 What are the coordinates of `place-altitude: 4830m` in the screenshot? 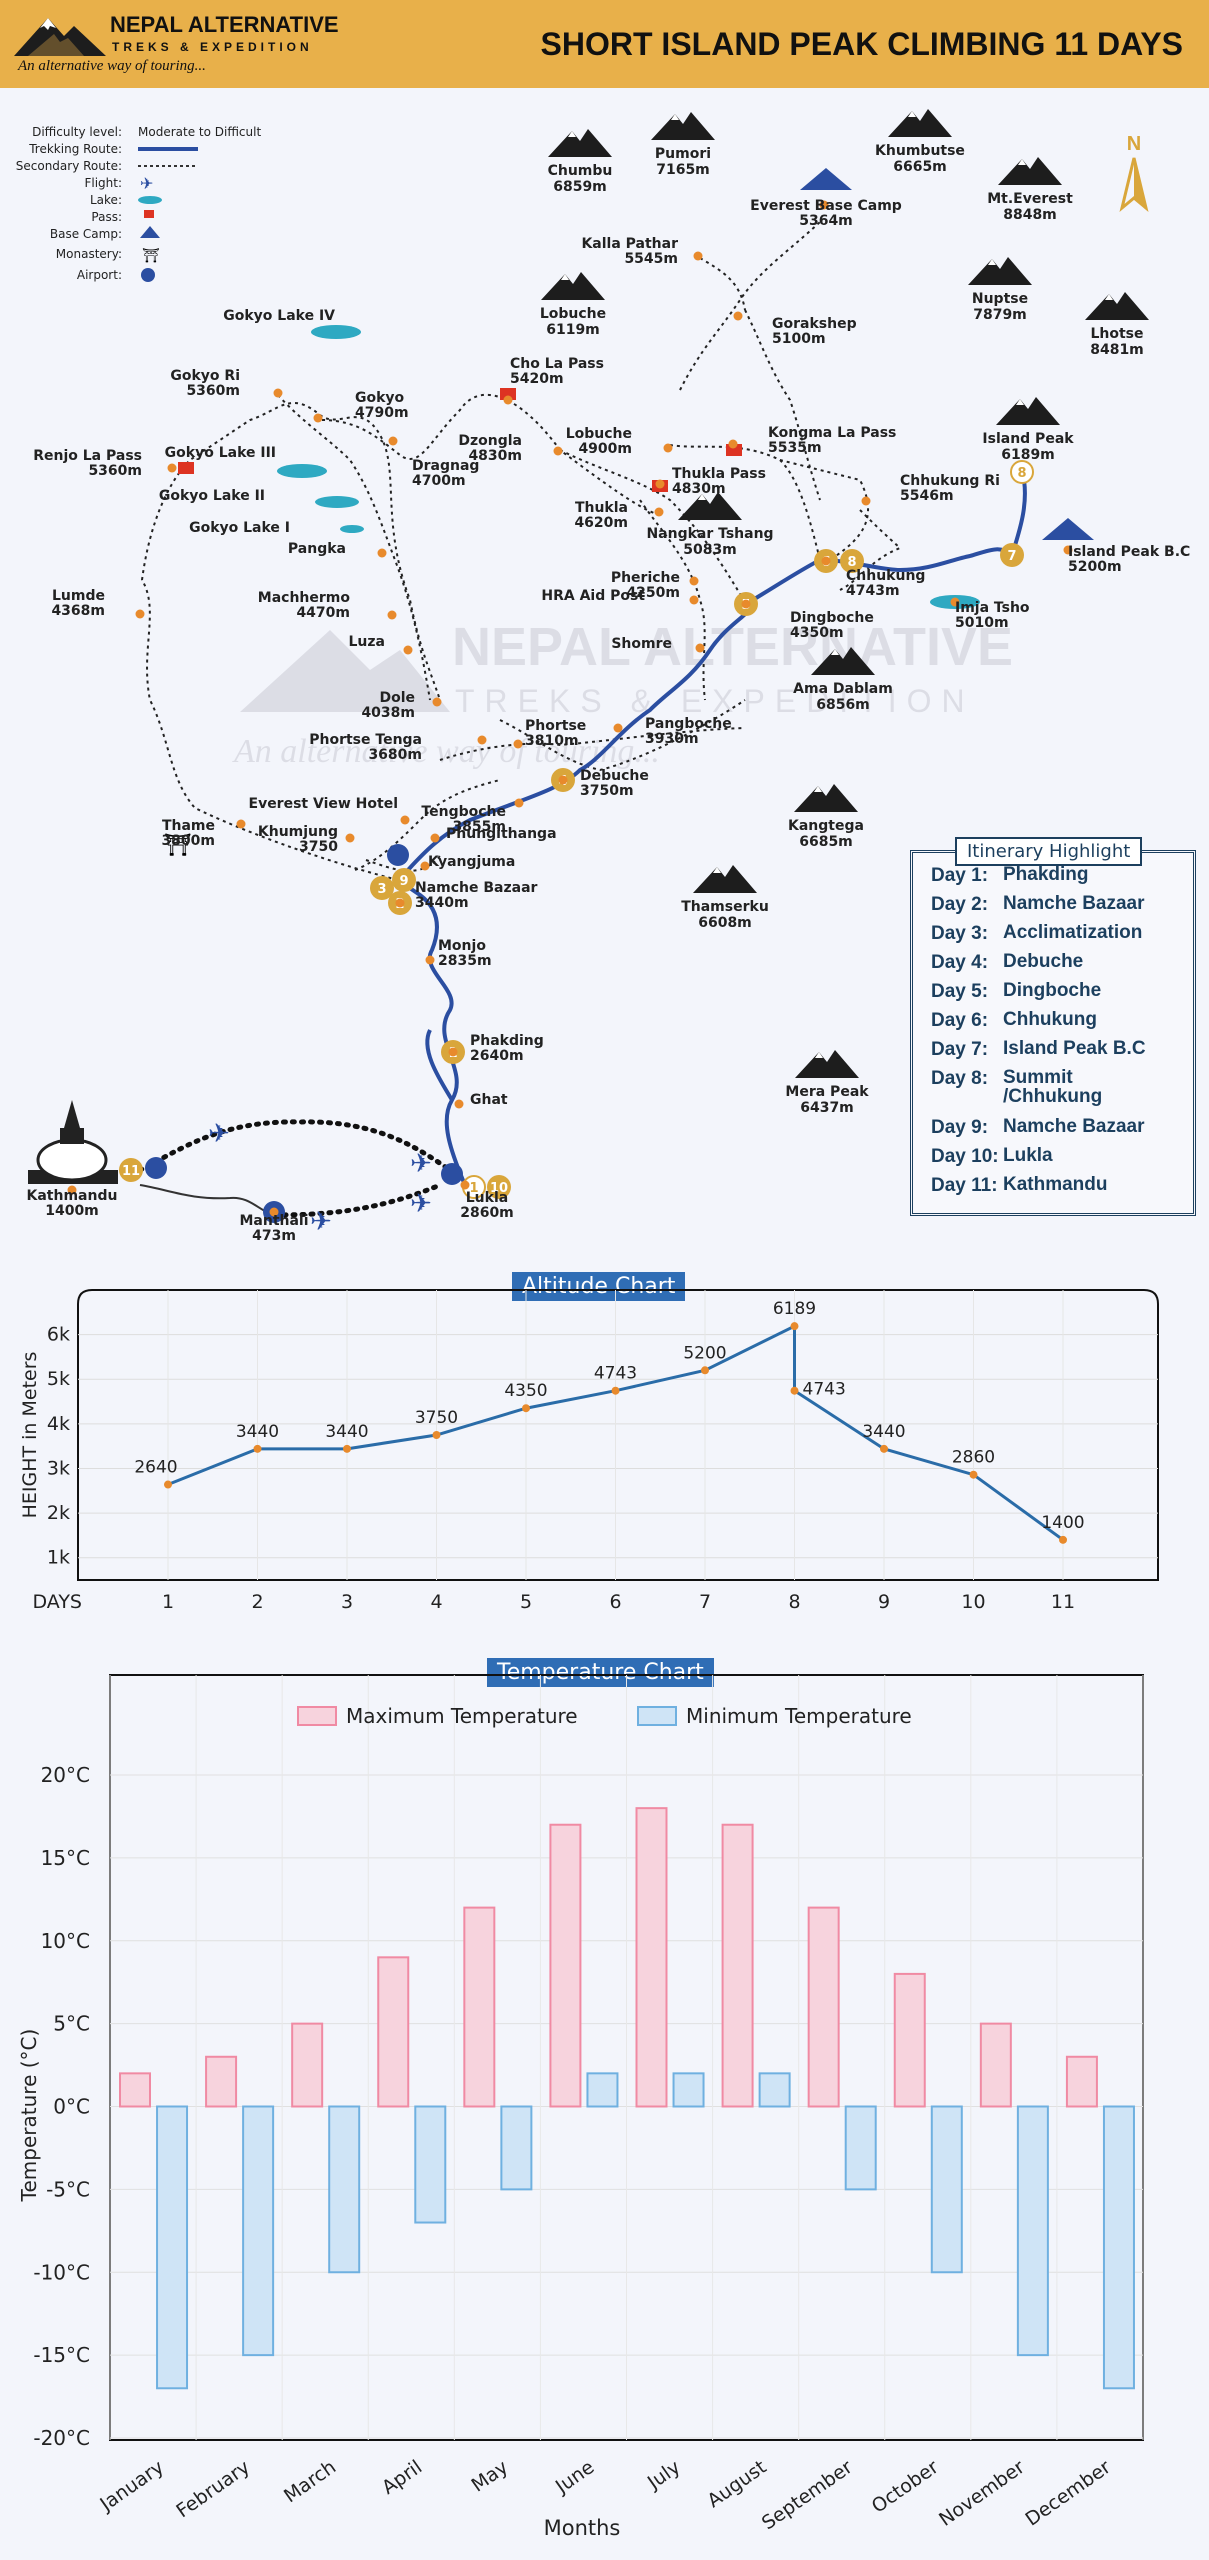 It's located at (495, 456).